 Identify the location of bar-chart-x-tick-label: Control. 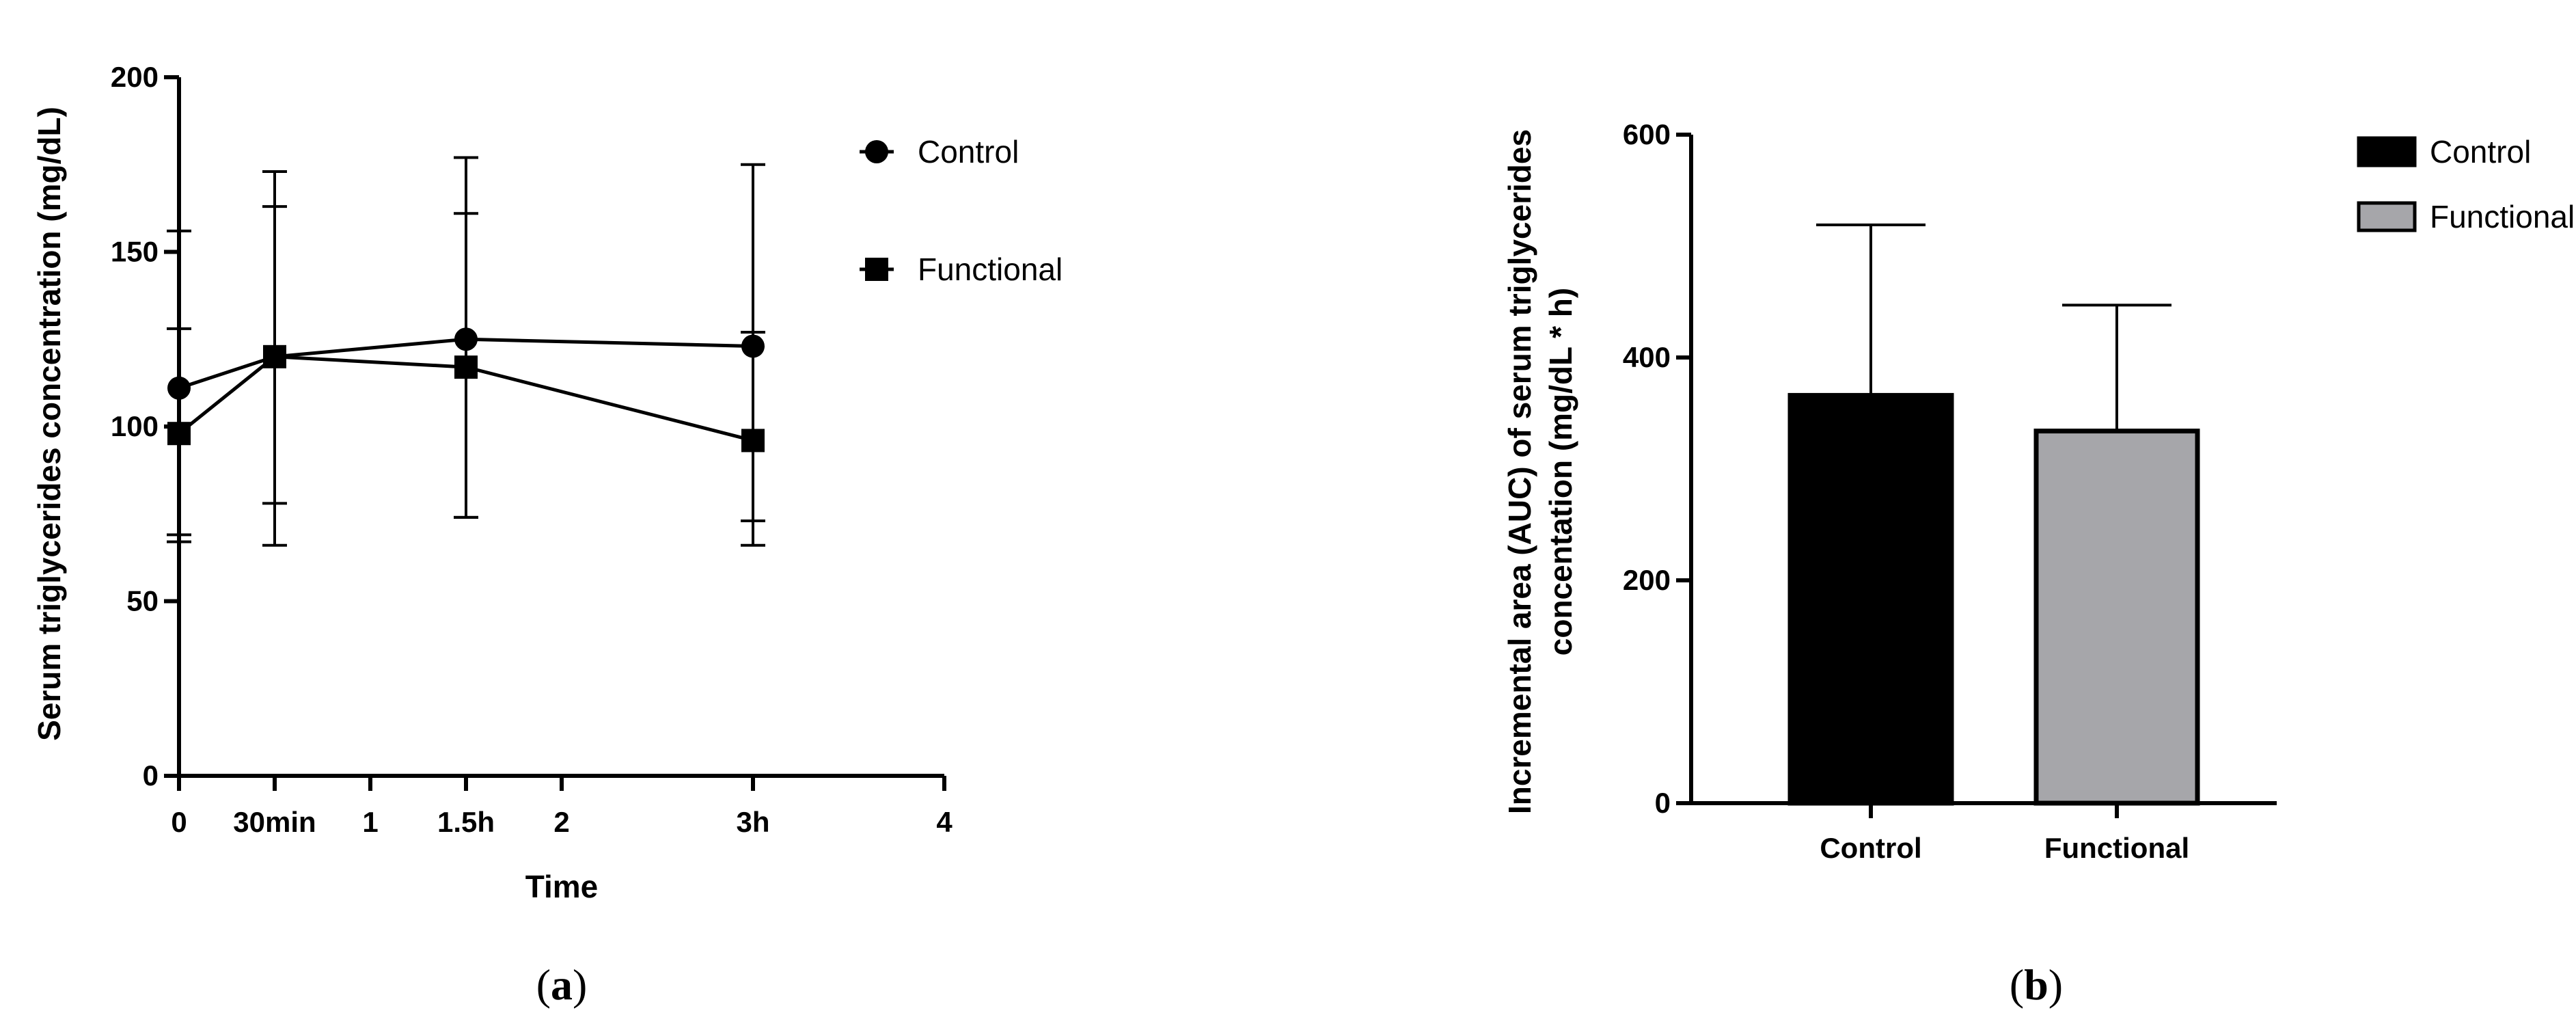
(1870, 848).